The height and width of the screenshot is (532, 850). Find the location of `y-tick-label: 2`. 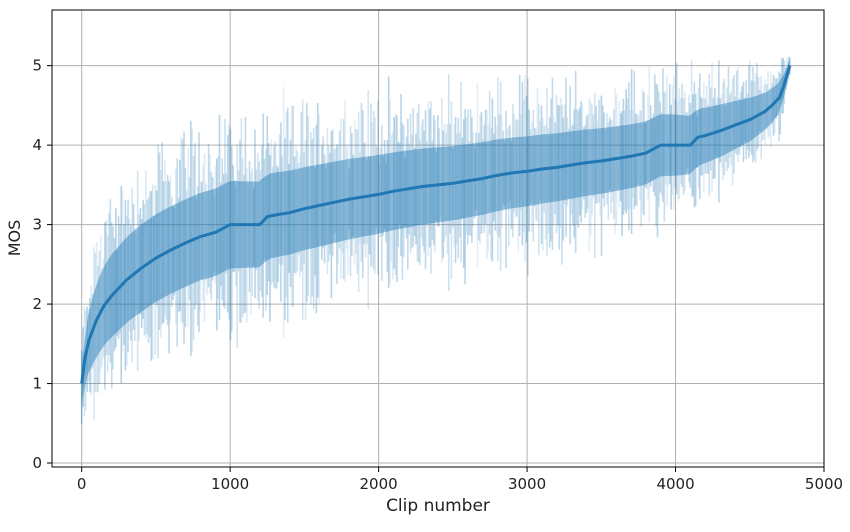

y-tick-label: 2 is located at coordinates (37, 304).